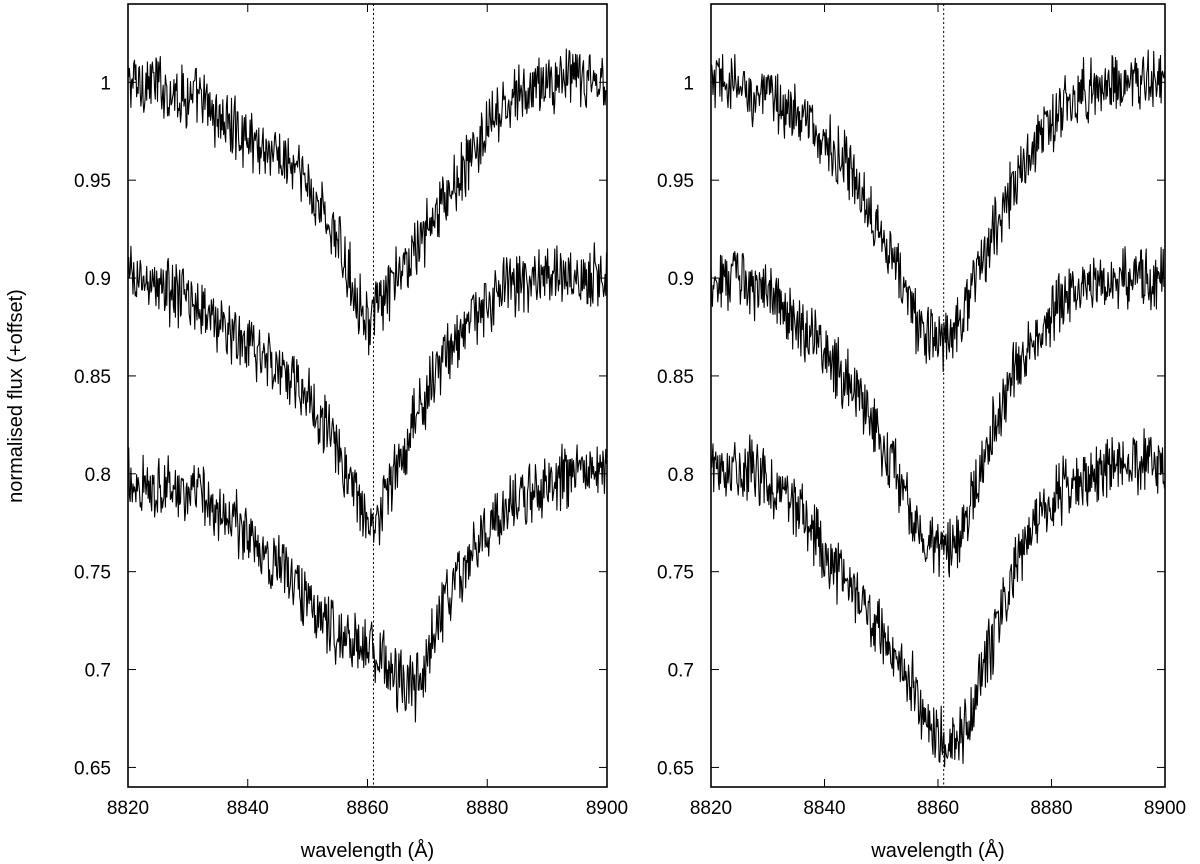 This screenshot has width=1200, height=864. Describe the element at coordinates (16, 396) in the screenshot. I see `y-axis-label: normalised flux (+offset)` at that location.